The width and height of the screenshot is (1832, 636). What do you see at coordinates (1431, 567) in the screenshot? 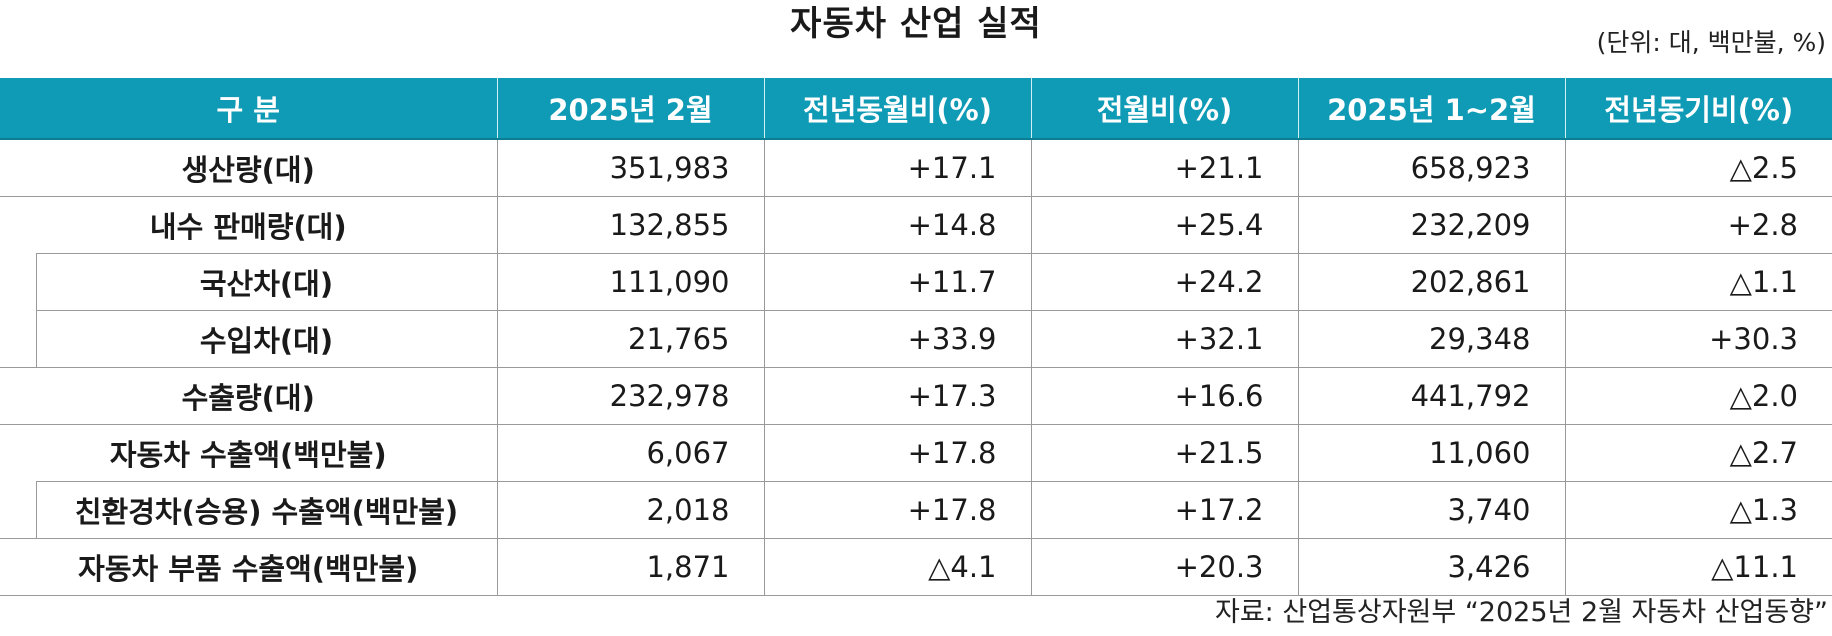
I see `table-cell: 3,426` at bounding box center [1431, 567].